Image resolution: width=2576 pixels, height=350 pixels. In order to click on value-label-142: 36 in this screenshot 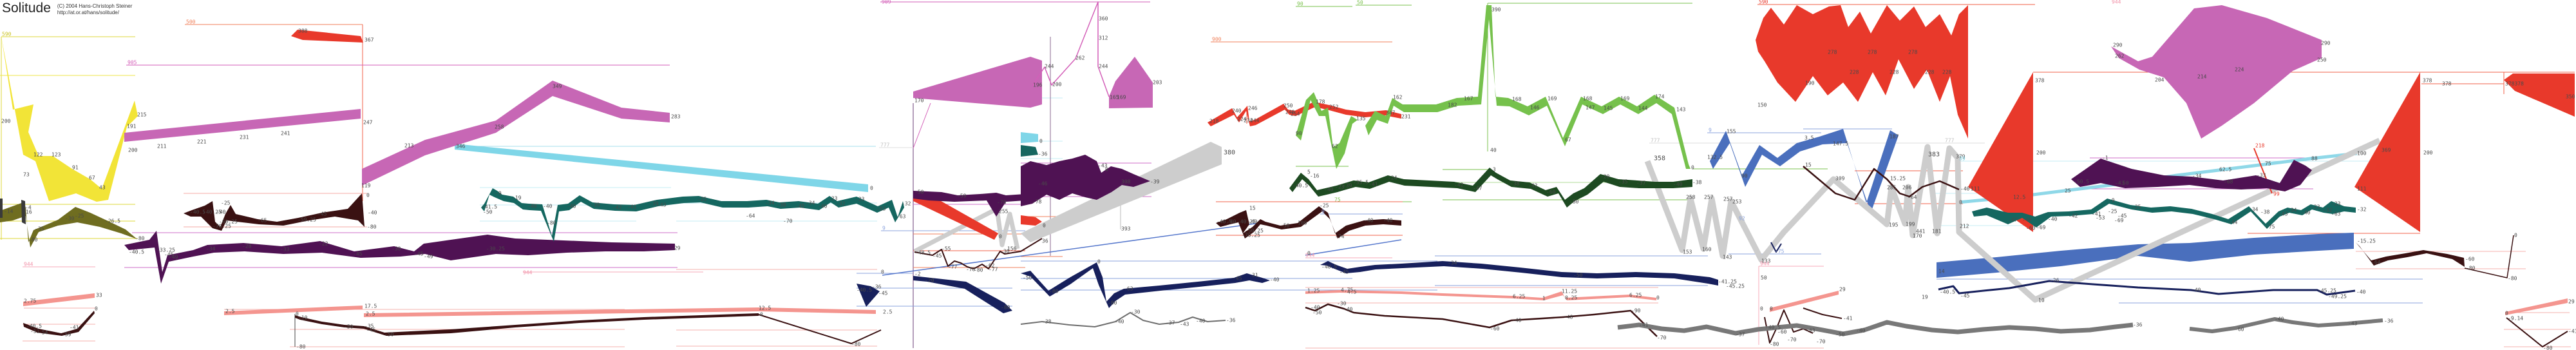, I will do `click(1045, 241)`.